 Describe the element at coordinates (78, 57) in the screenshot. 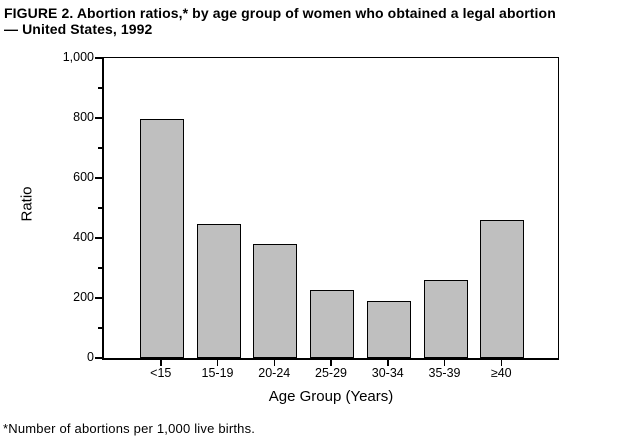

I see `y-tick-label: 1,000` at that location.